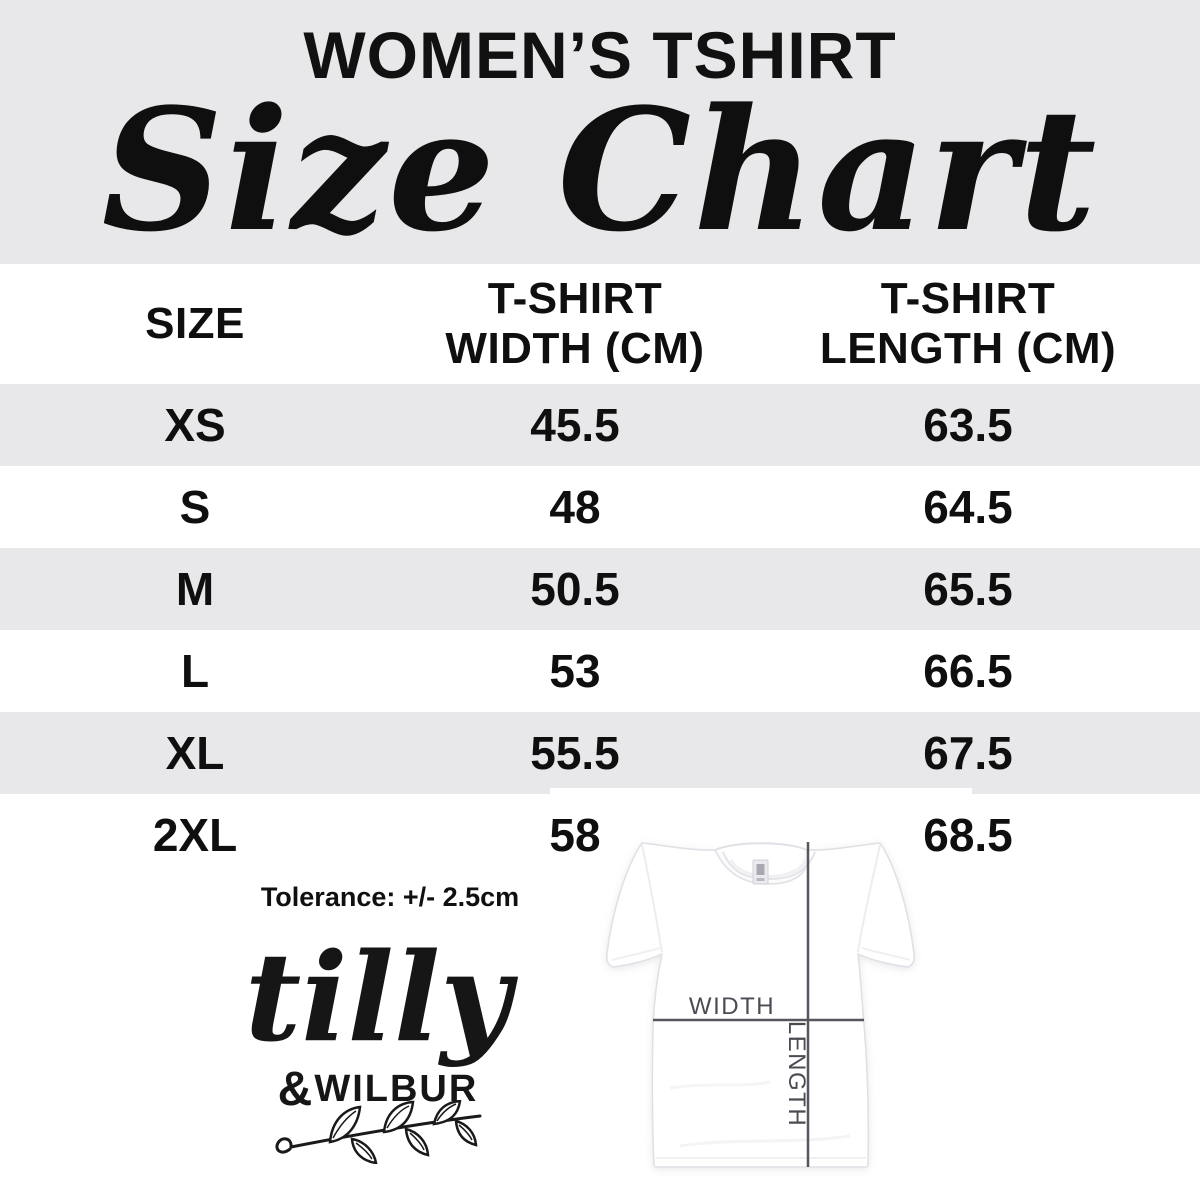 Image resolution: width=1200 pixels, height=1200 pixels. I want to click on length-cell: 66.5, so click(968, 671).